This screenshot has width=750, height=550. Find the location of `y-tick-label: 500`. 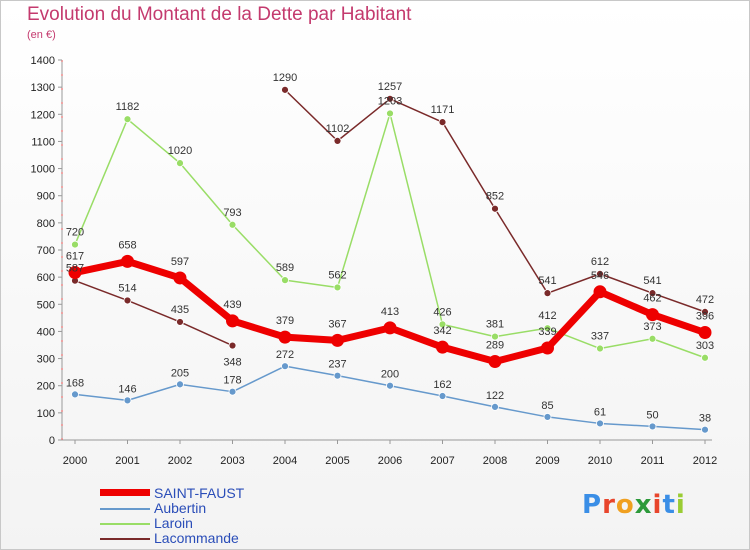

y-tick-label: 500 is located at coordinates (46, 305).